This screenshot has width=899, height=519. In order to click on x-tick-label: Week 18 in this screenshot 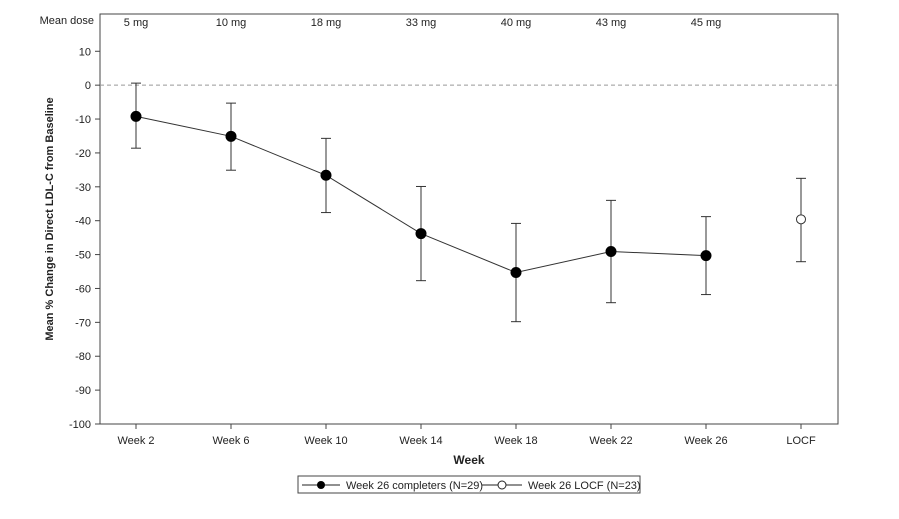, I will do `click(515, 441)`.